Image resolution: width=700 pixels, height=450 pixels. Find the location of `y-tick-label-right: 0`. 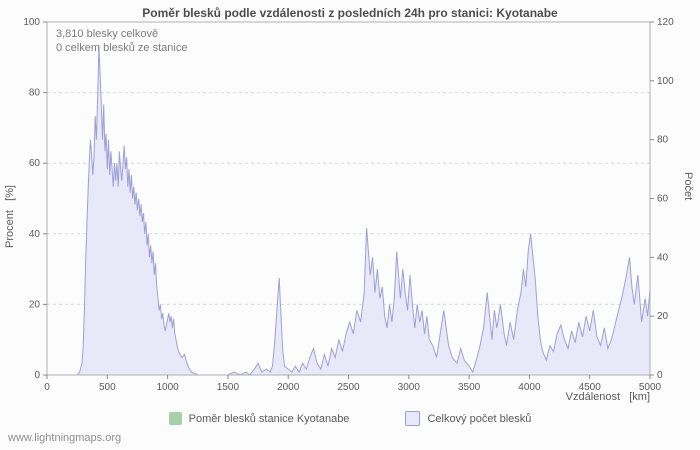

y-tick-label-right: 0 is located at coordinates (660, 375).